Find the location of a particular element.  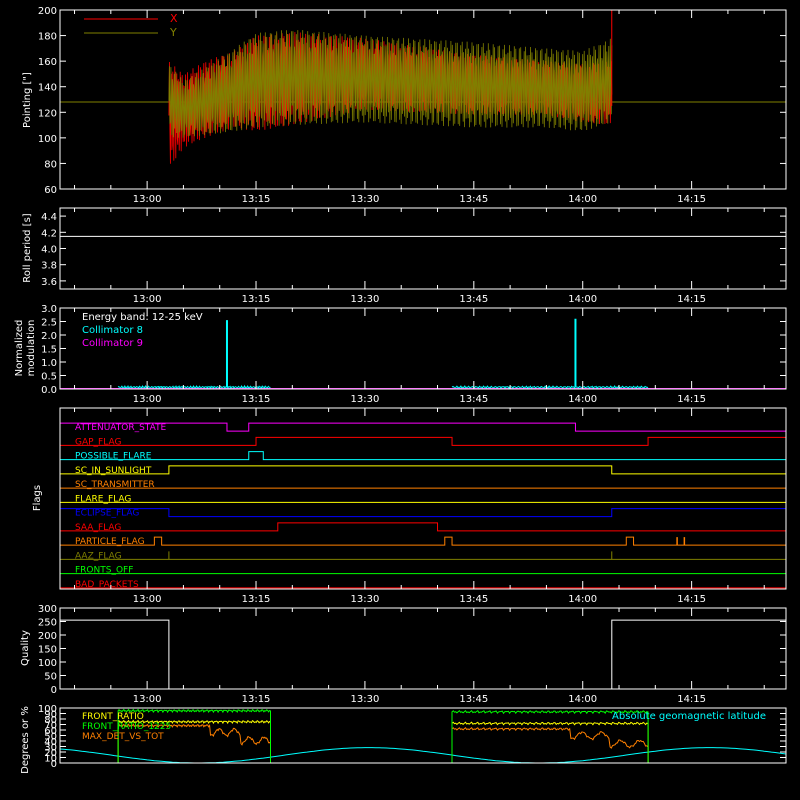

flag-label-sc-in-sunlight: SC_IN_SUNLIGHT is located at coordinates (113, 471).